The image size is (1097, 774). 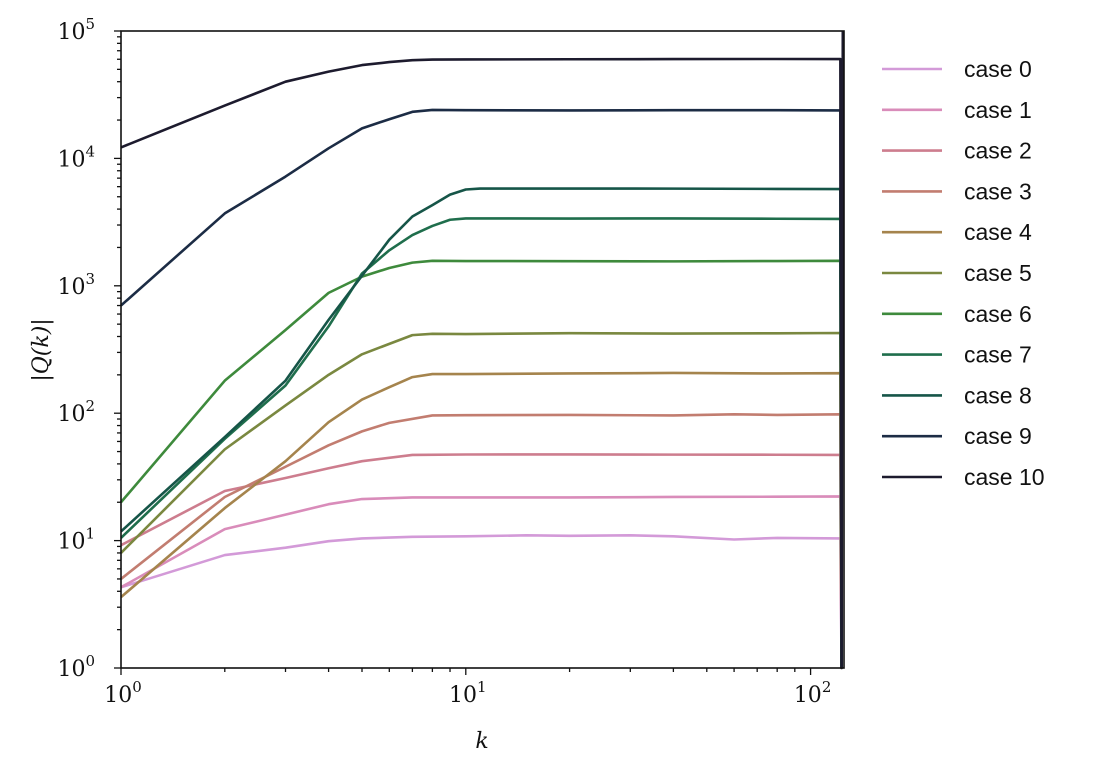 What do you see at coordinates (76, 285) in the screenshot?
I see `y-tick-label: 10³` at bounding box center [76, 285].